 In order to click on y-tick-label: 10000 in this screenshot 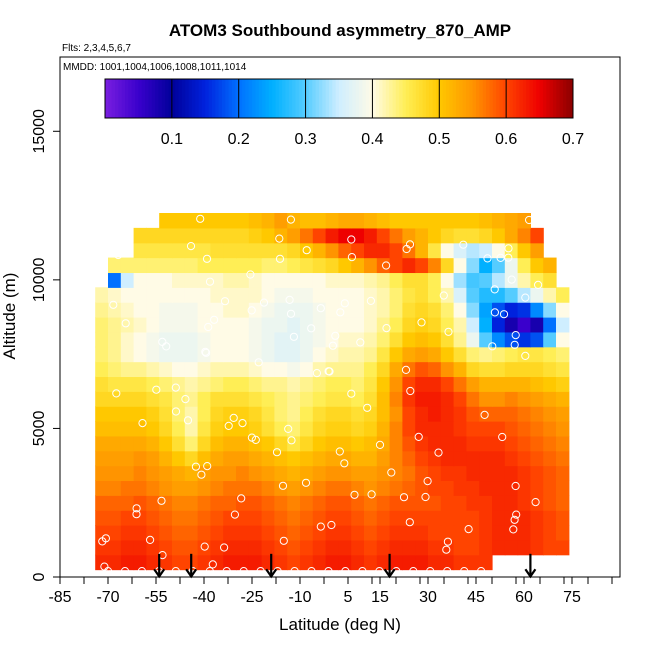, I will do `click(39, 280)`.